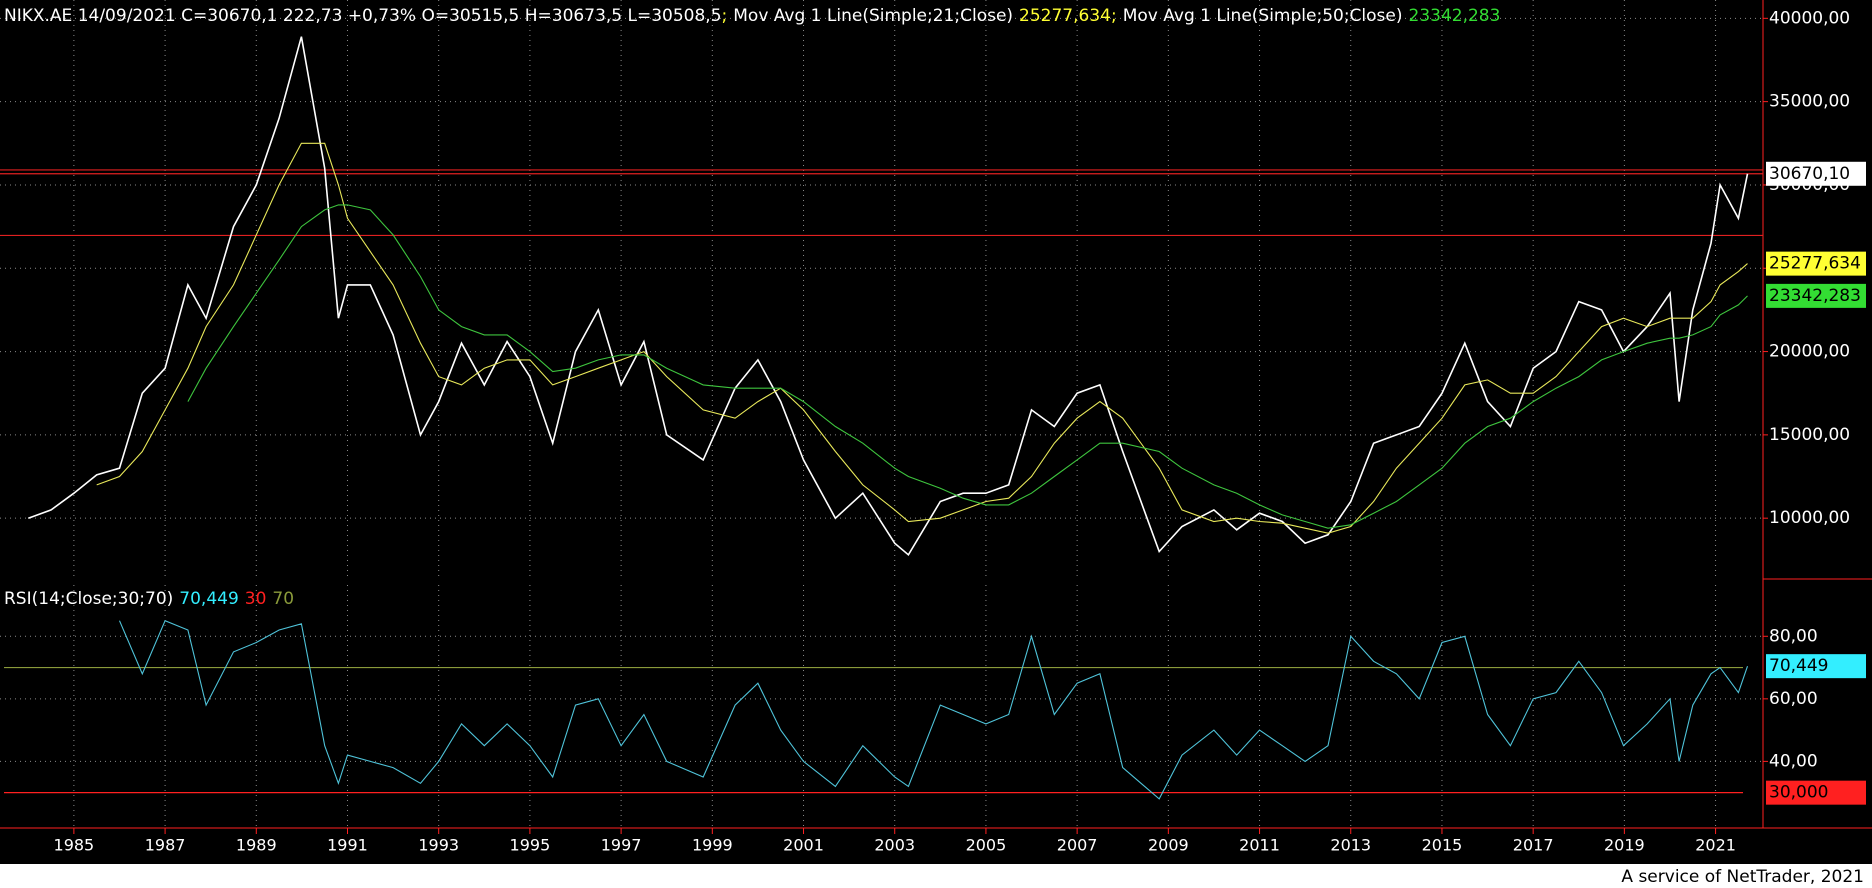 Image resolution: width=1872 pixels, height=888 pixels. What do you see at coordinates (1809, 518) in the screenshot?
I see `y-tick-label: 10000,00` at bounding box center [1809, 518].